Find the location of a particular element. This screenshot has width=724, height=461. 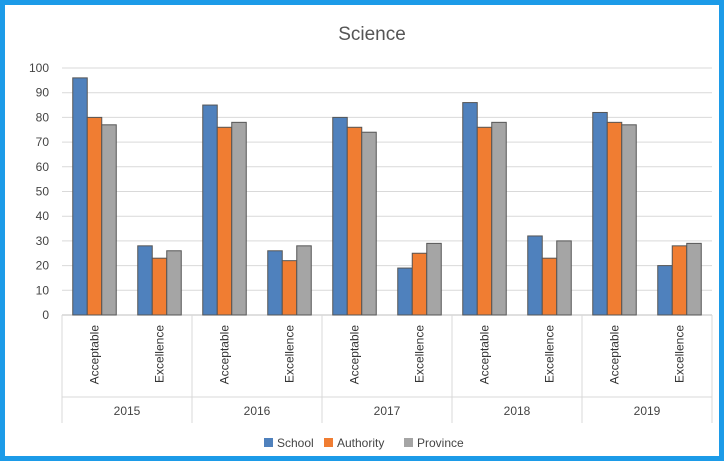

y-tick-label: 0 is located at coordinates (45, 315).